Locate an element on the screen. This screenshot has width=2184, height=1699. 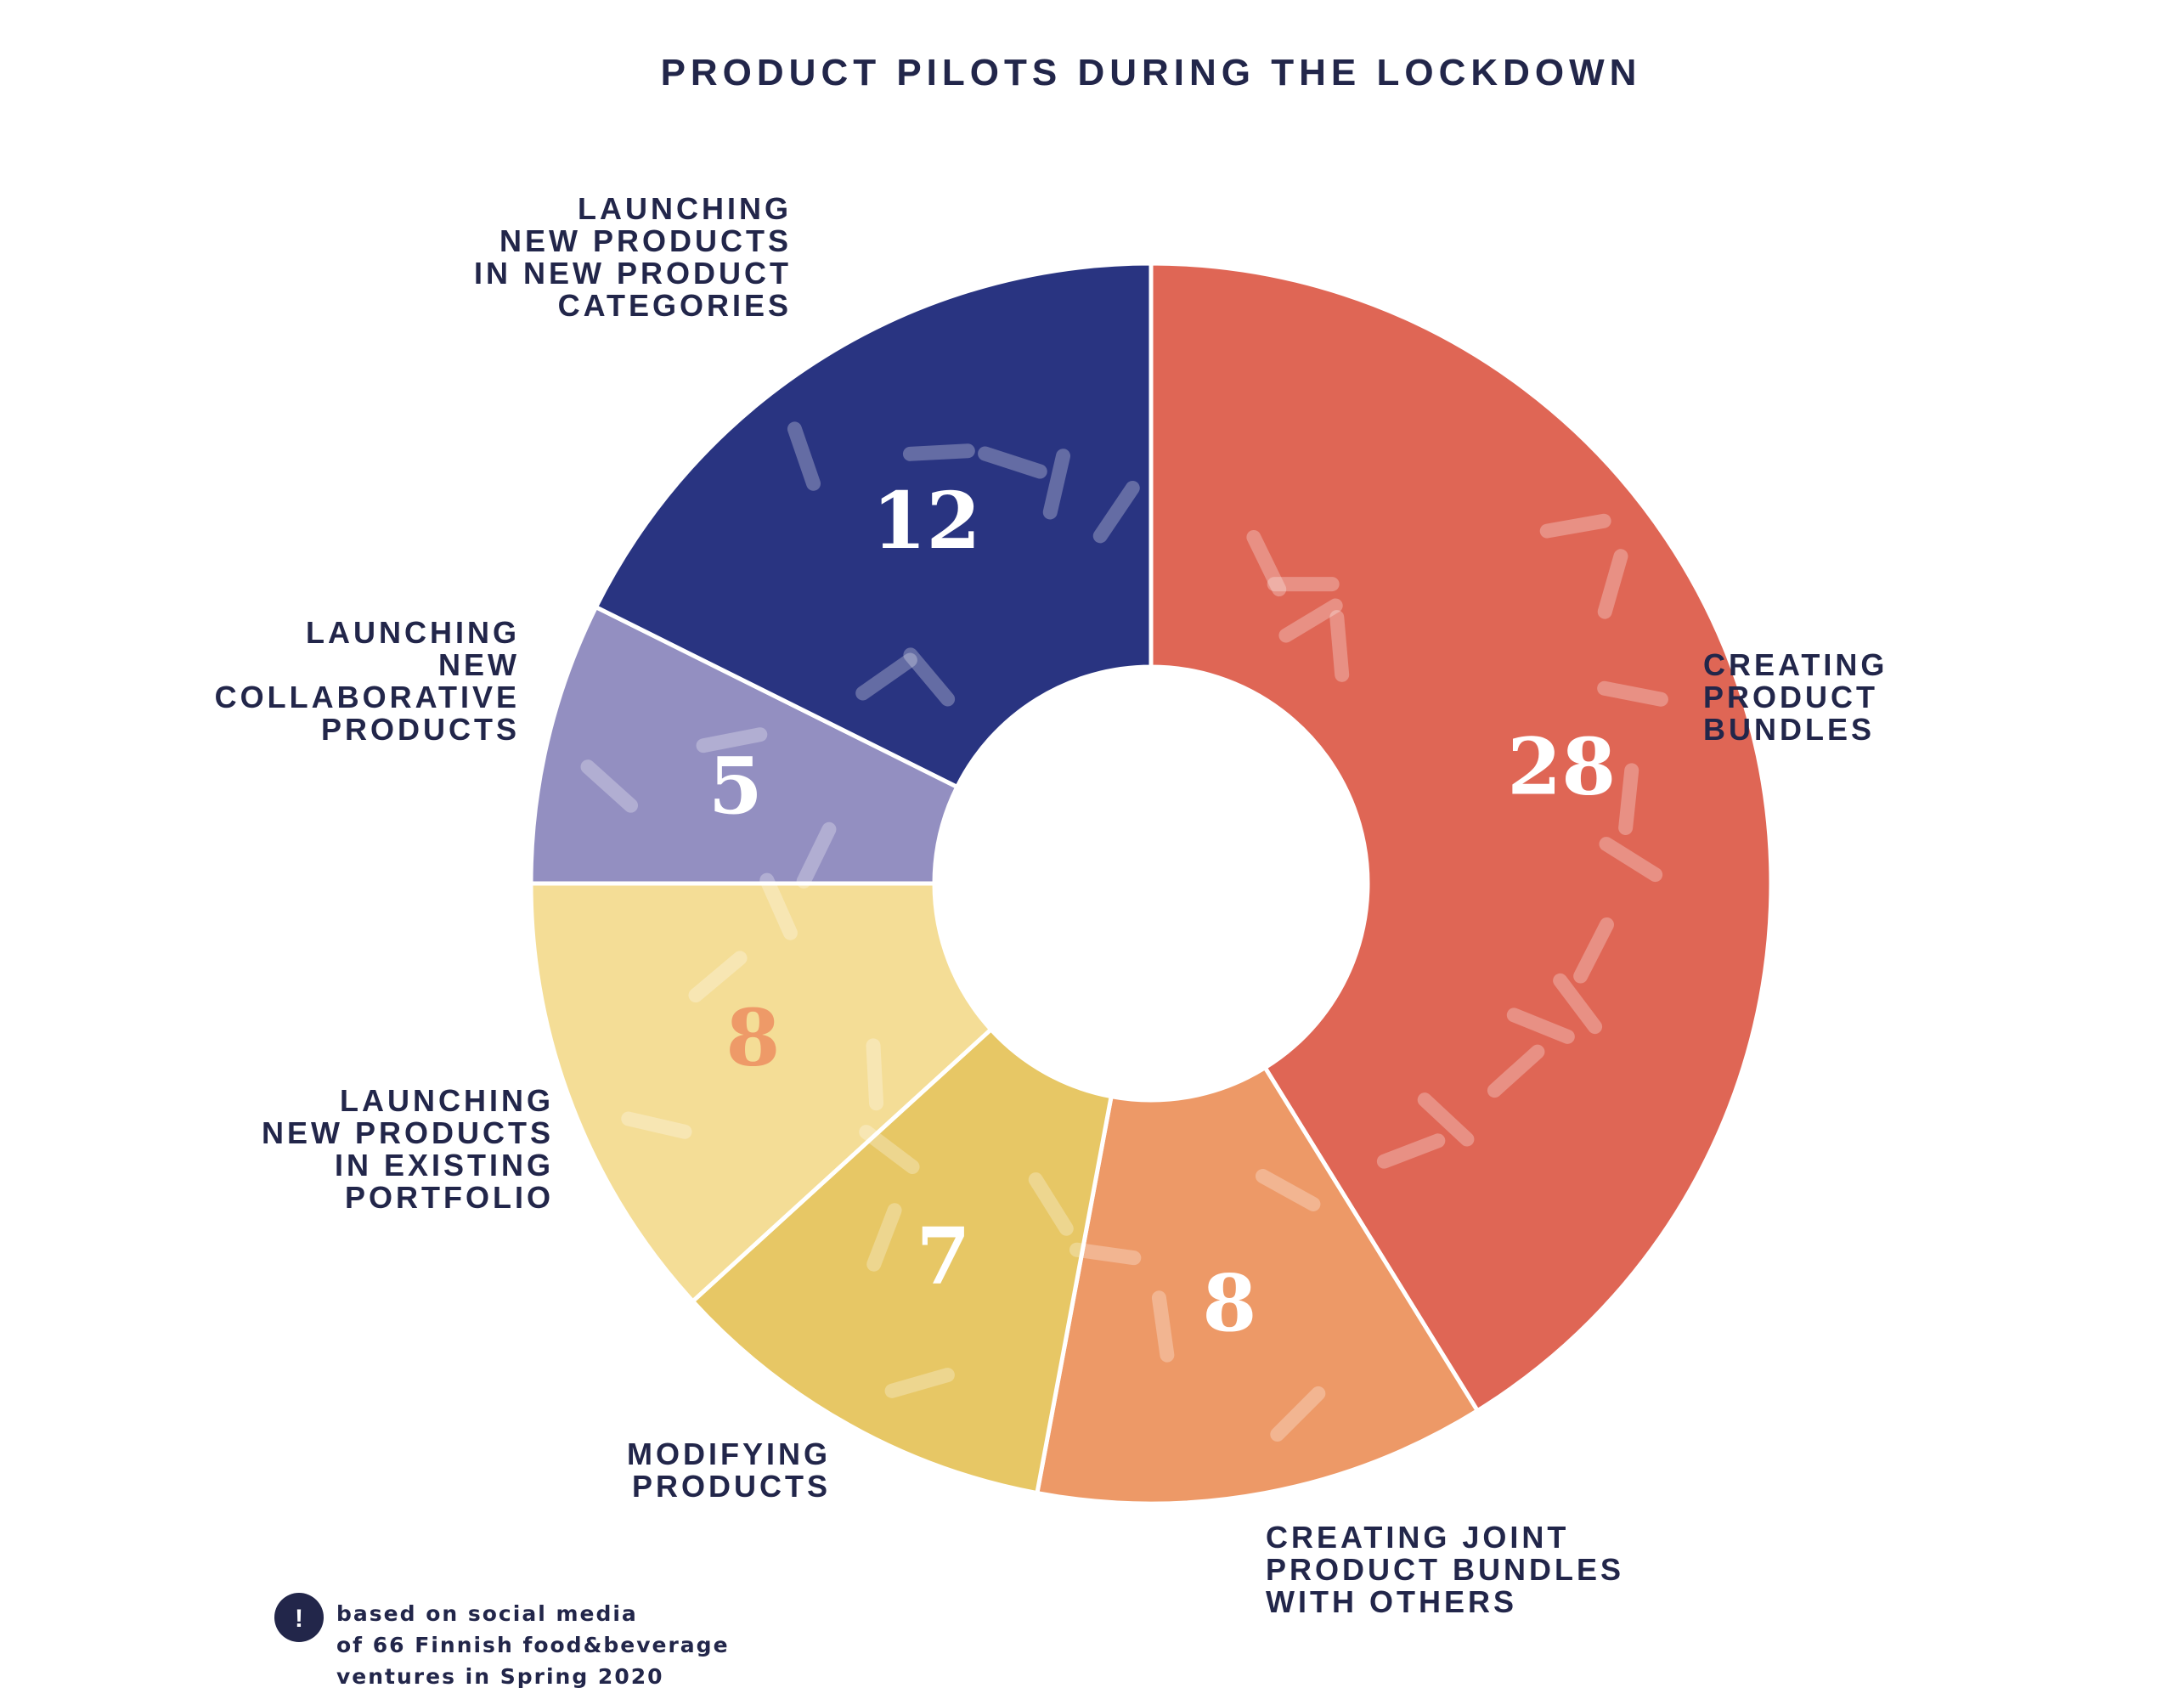
slice-creating-joint-product-bundles-with-others is located at coordinates (1257, 1285).